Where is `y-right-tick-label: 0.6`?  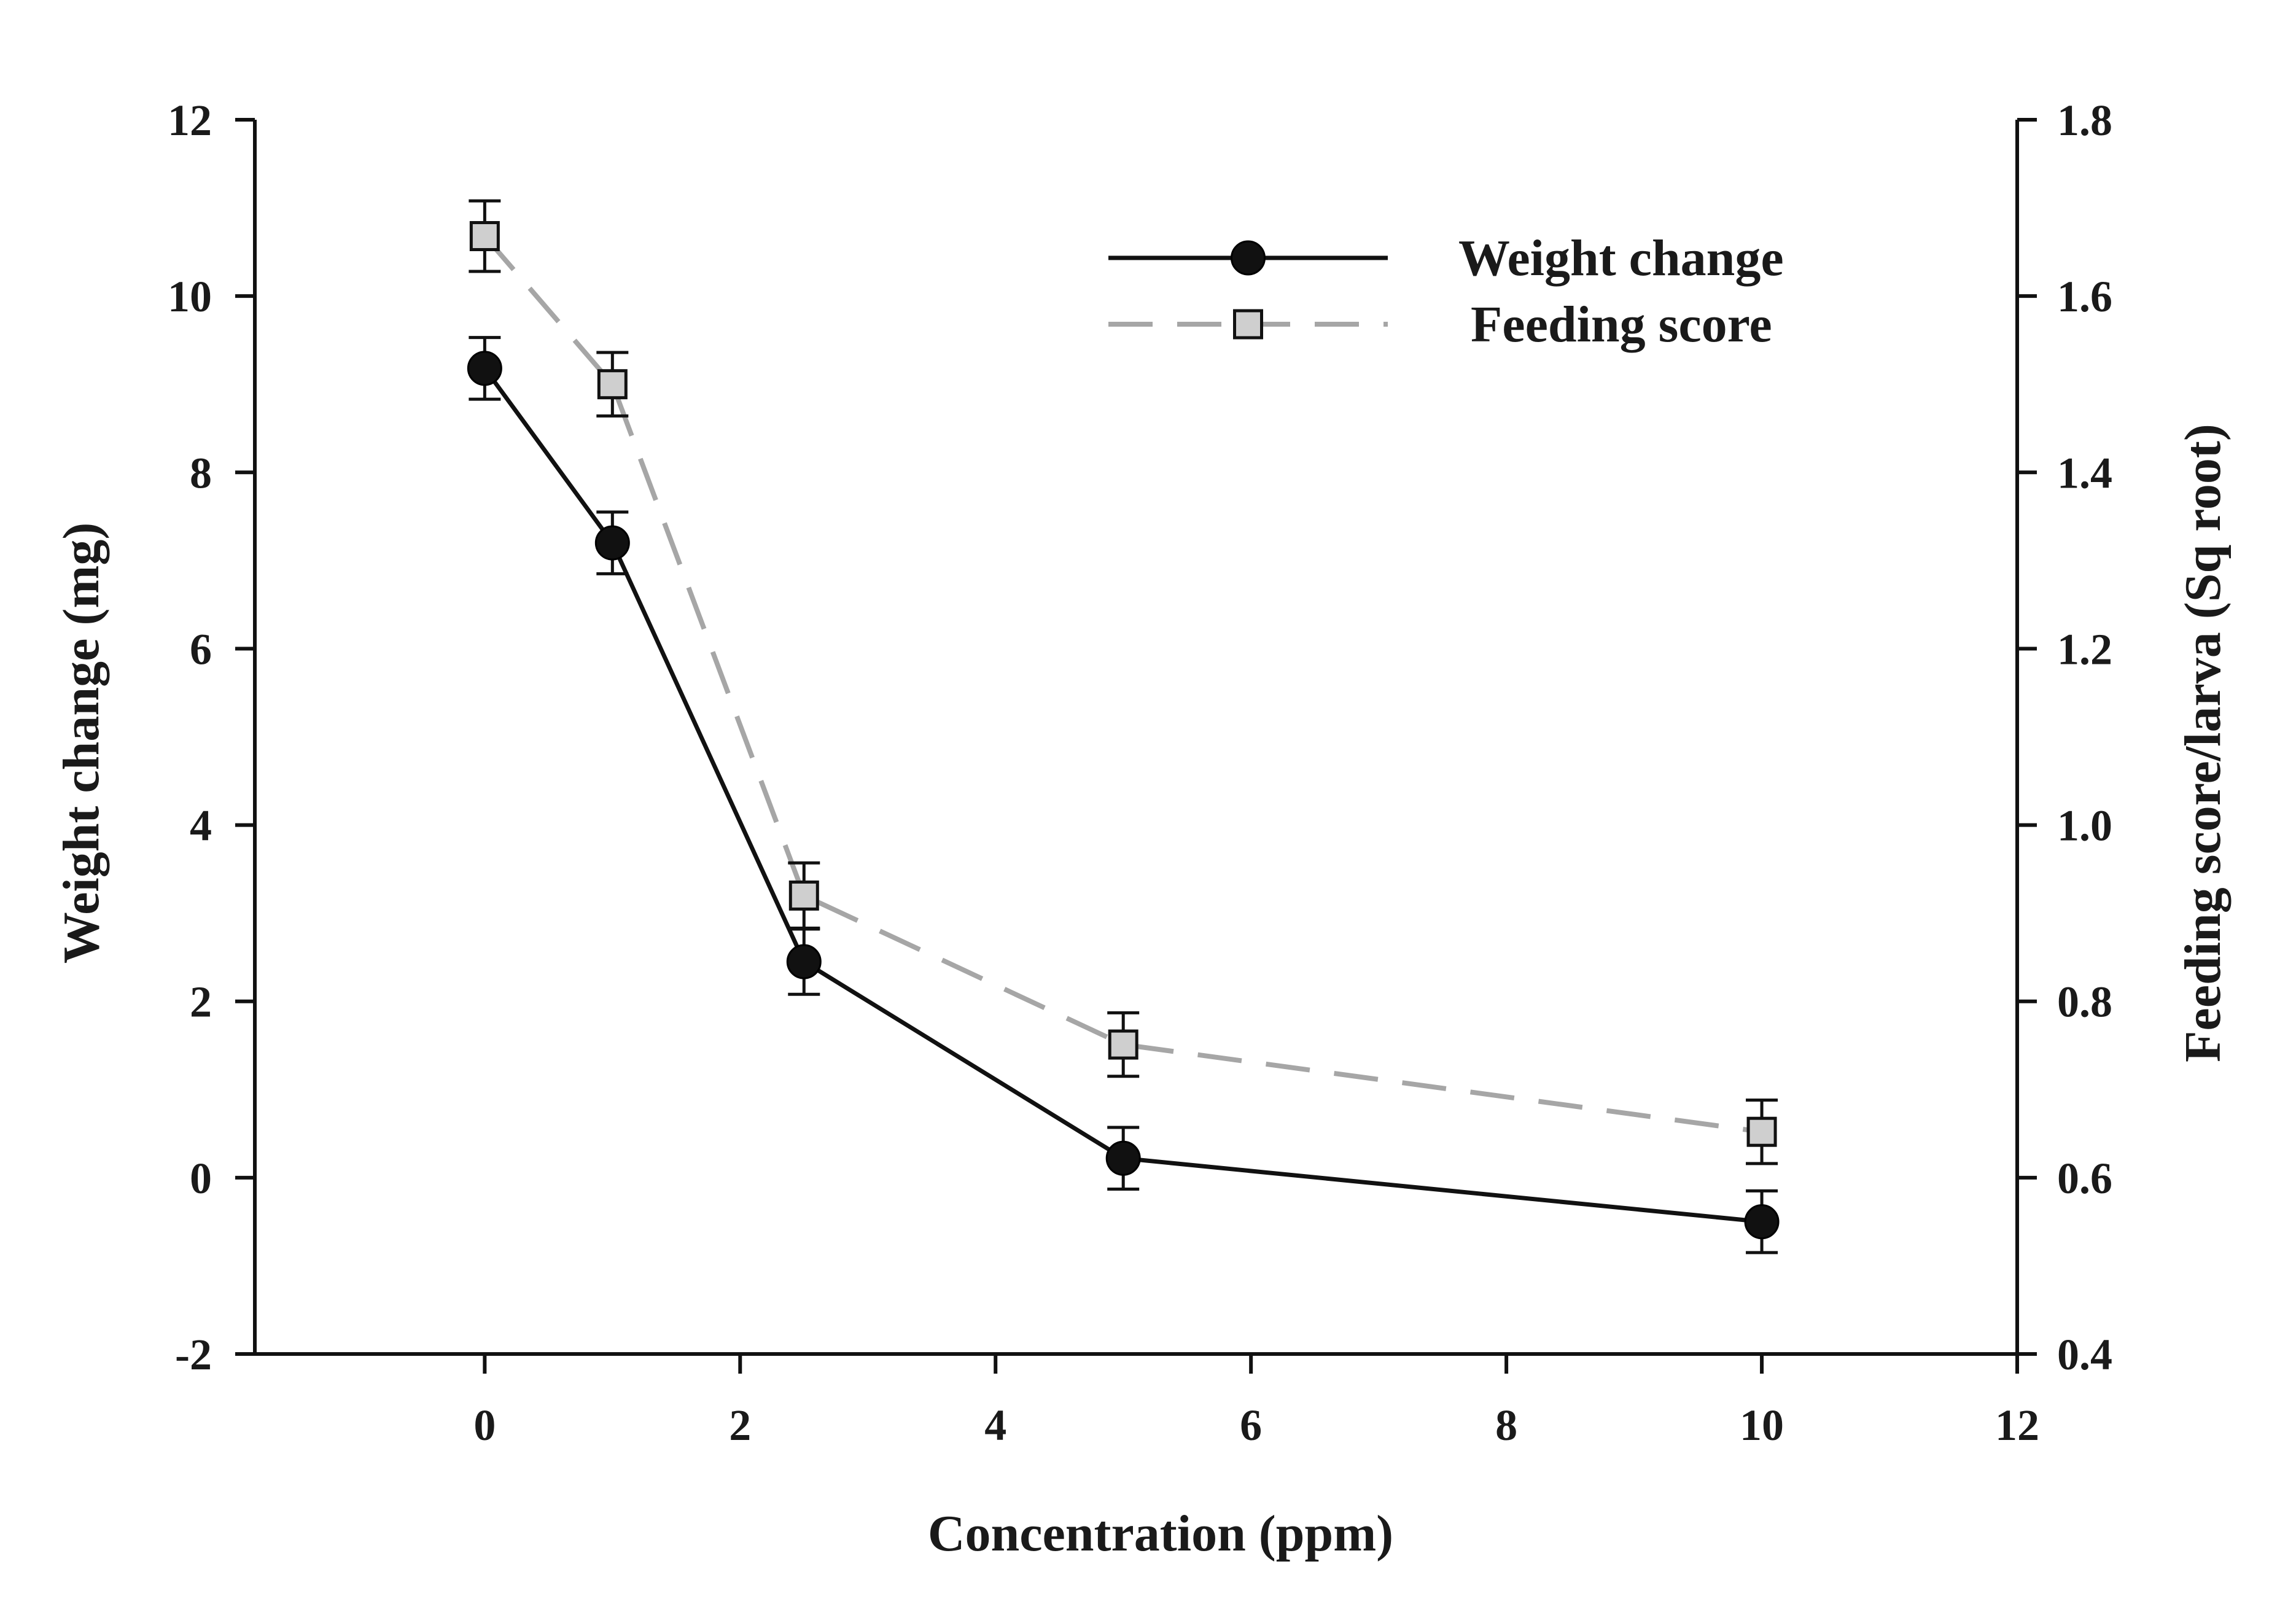
y-right-tick-label: 0.6 is located at coordinates (2084, 1178).